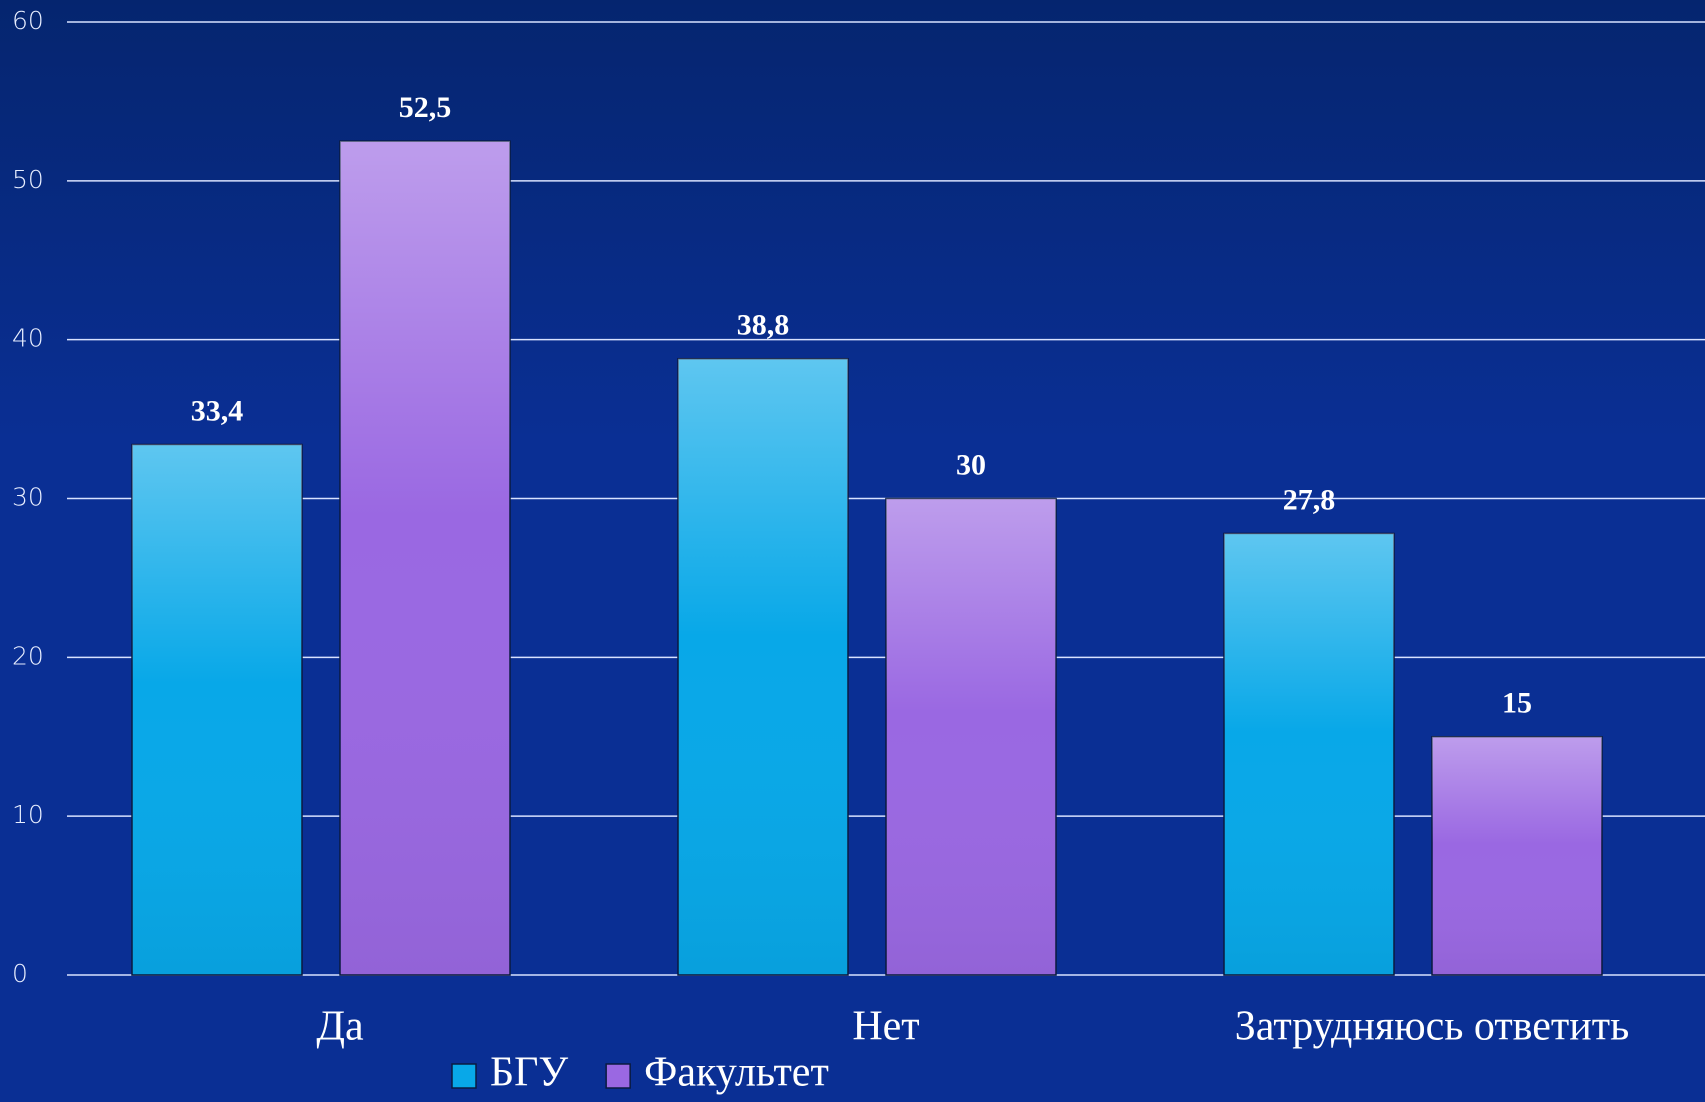  I want to click on legend-label: БГУ, so click(529, 1073).